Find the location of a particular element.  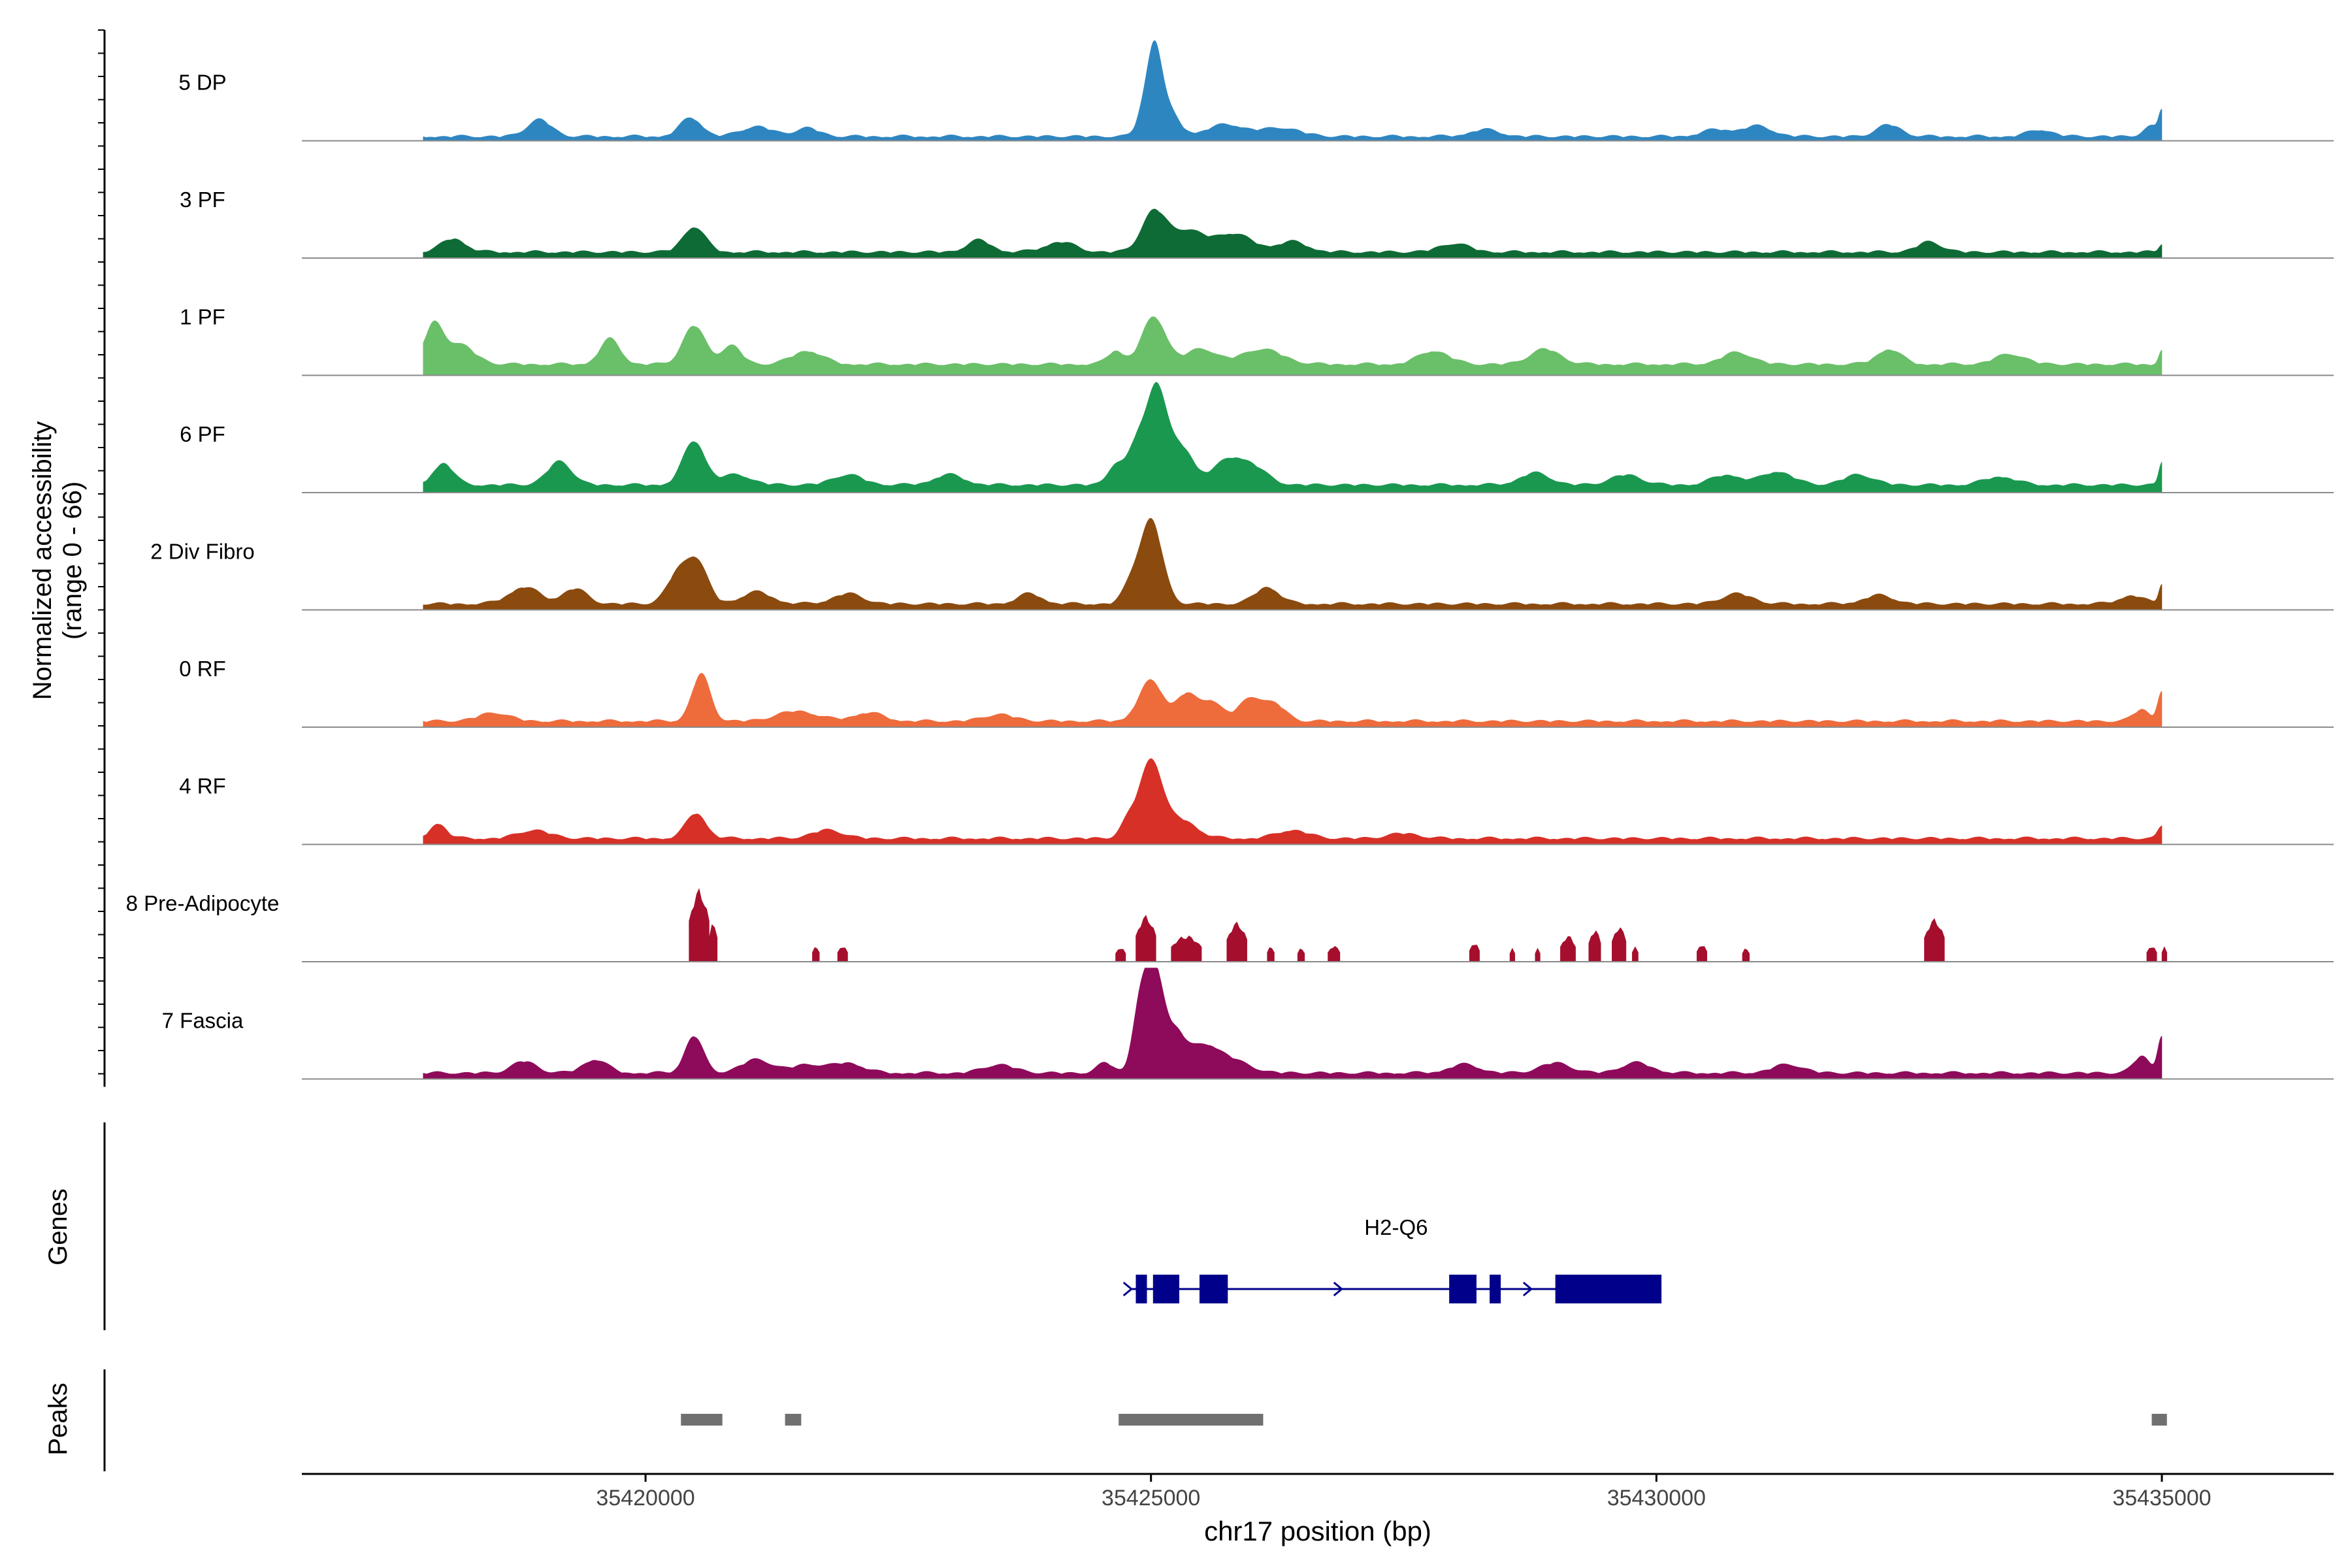

track-6-pf: 6 PF is located at coordinates (1257, 437).